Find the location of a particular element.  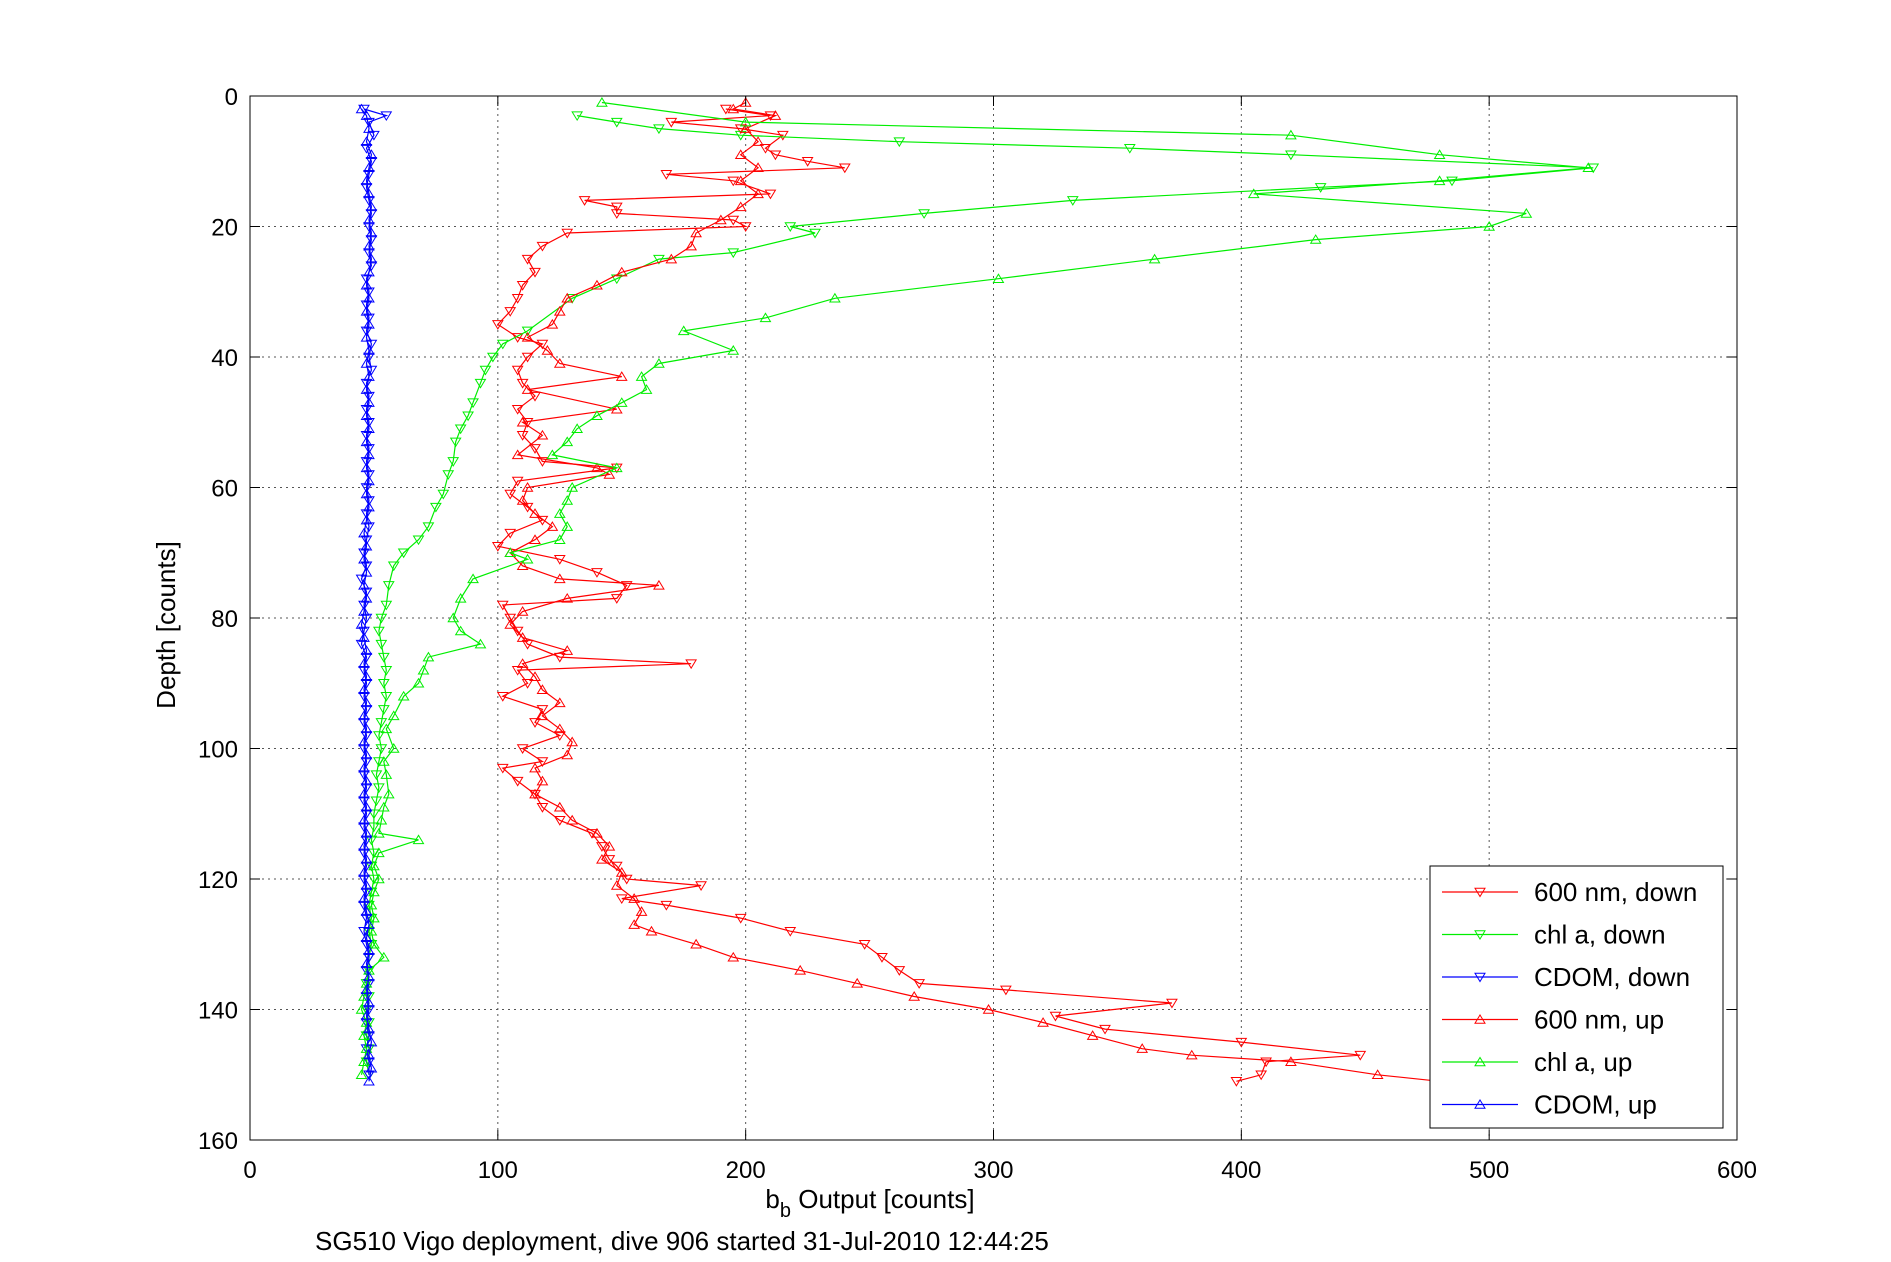

y-tick-label: 140 is located at coordinates (218, 1011).